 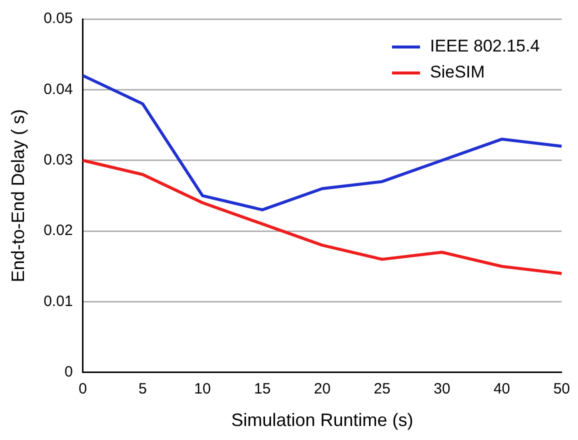 I want to click on x-tick-label: 25, so click(x=382, y=389).